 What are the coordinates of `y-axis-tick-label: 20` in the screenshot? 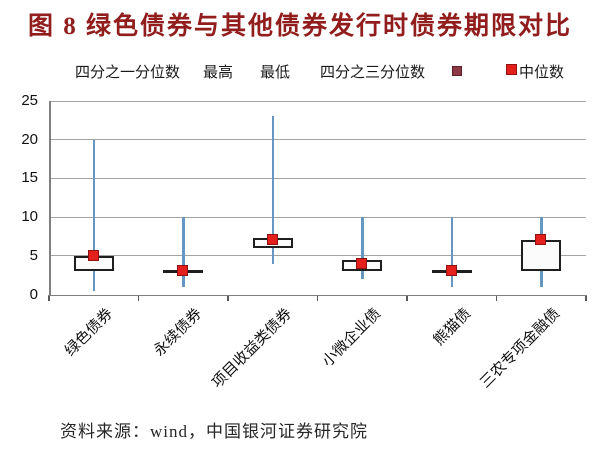 It's located at (29, 139).